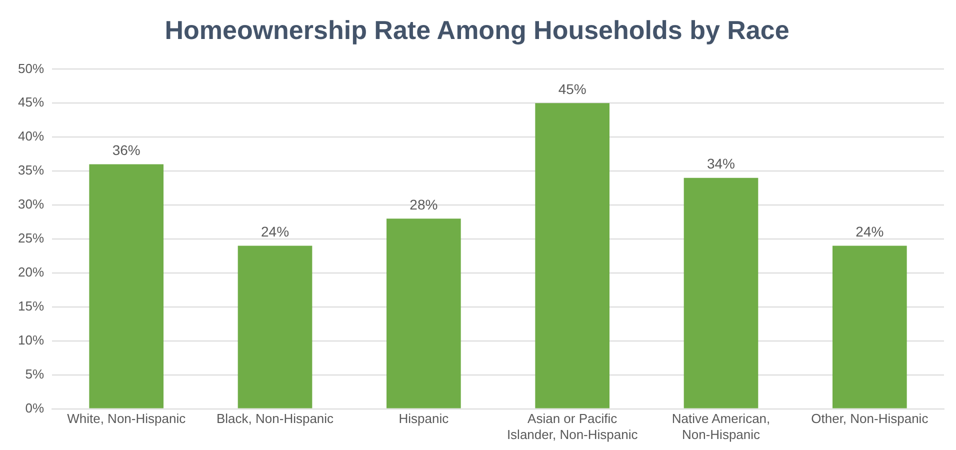 This screenshot has width=956, height=450. What do you see at coordinates (31, 68) in the screenshot?
I see `y-tick-label: 50%` at bounding box center [31, 68].